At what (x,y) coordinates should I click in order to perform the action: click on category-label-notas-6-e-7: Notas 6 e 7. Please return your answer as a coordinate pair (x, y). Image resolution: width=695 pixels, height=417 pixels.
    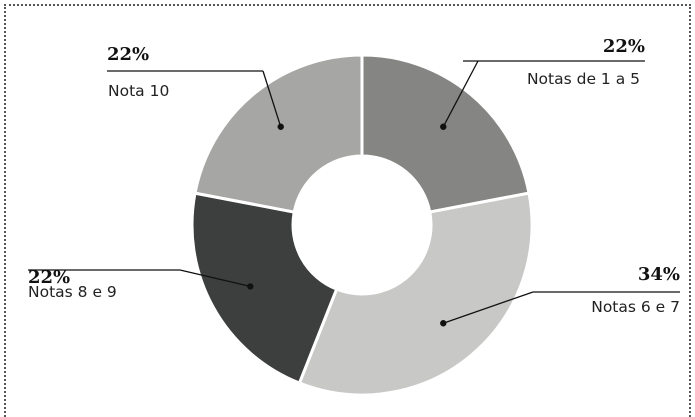
    Looking at the image, I should click on (635, 307).